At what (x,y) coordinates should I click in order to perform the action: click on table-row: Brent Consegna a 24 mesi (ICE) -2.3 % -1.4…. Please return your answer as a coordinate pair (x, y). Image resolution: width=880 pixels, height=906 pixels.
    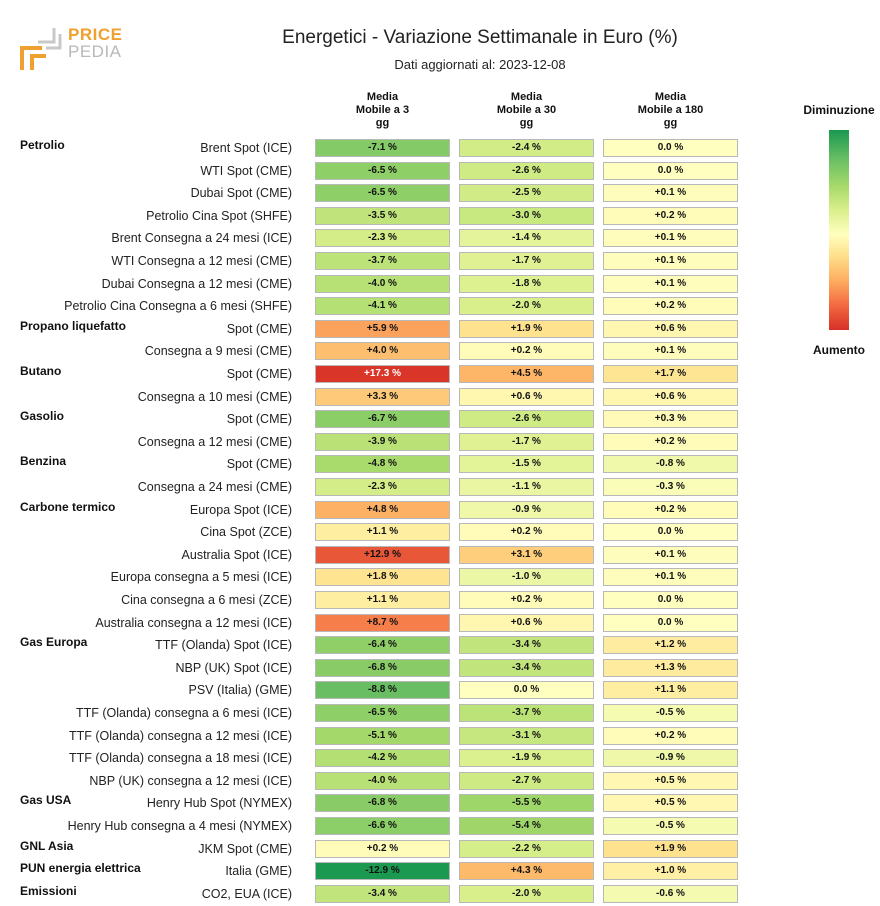
    Looking at the image, I should click on (440, 239).